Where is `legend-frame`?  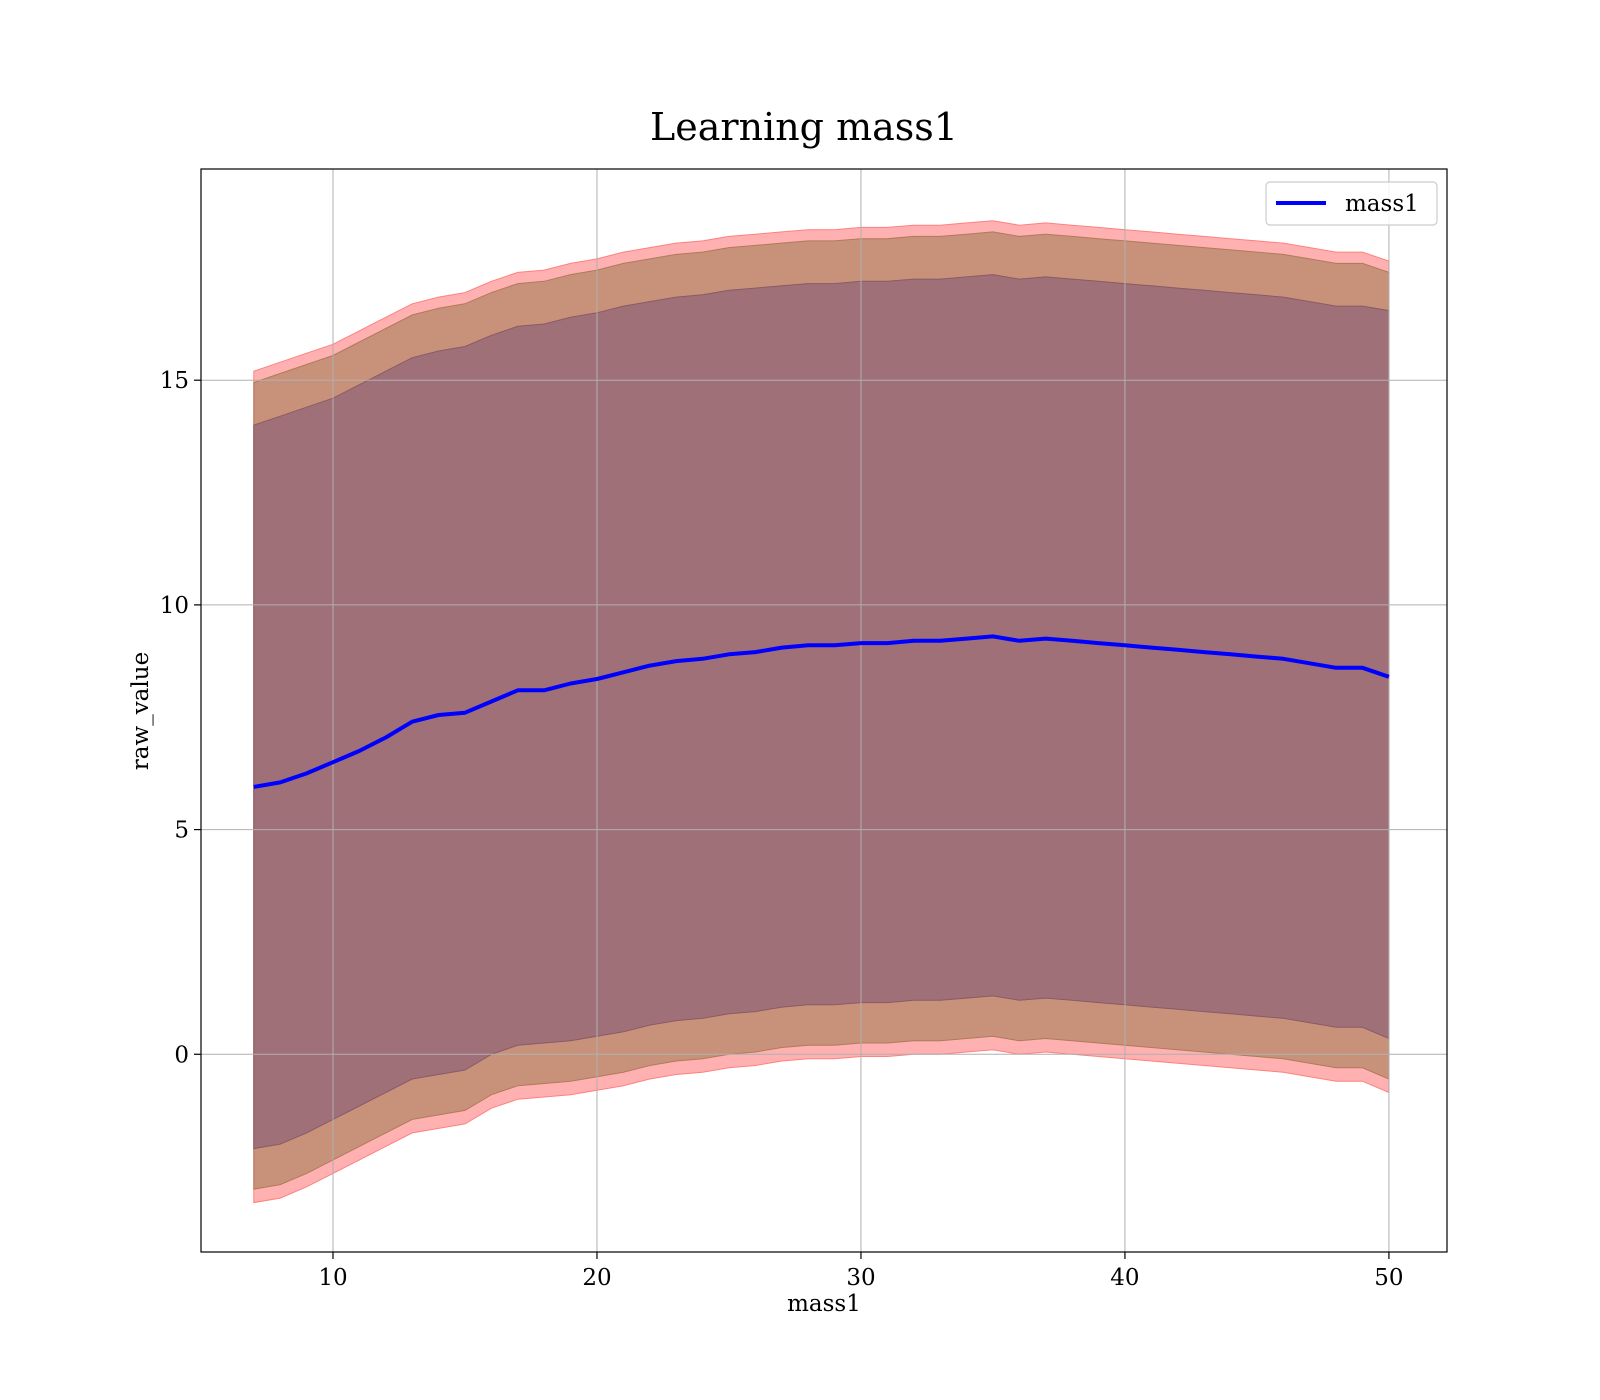 legend-frame is located at coordinates (1351, 203).